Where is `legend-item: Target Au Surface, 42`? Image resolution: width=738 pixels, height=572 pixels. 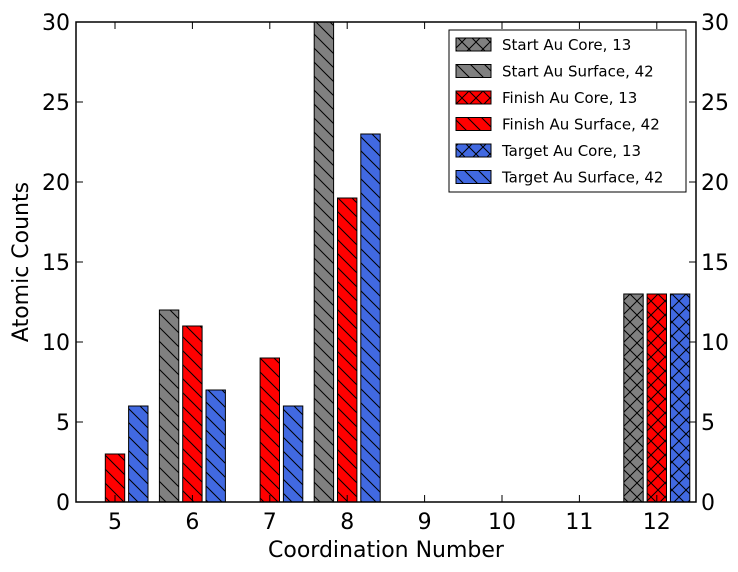 legend-item: Target Au Surface, 42 is located at coordinates (559, 178).